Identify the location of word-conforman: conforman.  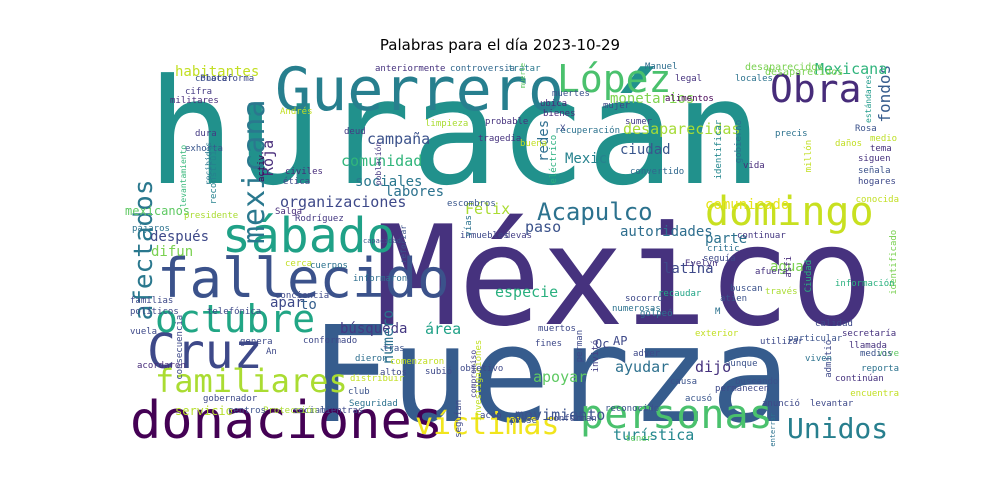
(572, 419).